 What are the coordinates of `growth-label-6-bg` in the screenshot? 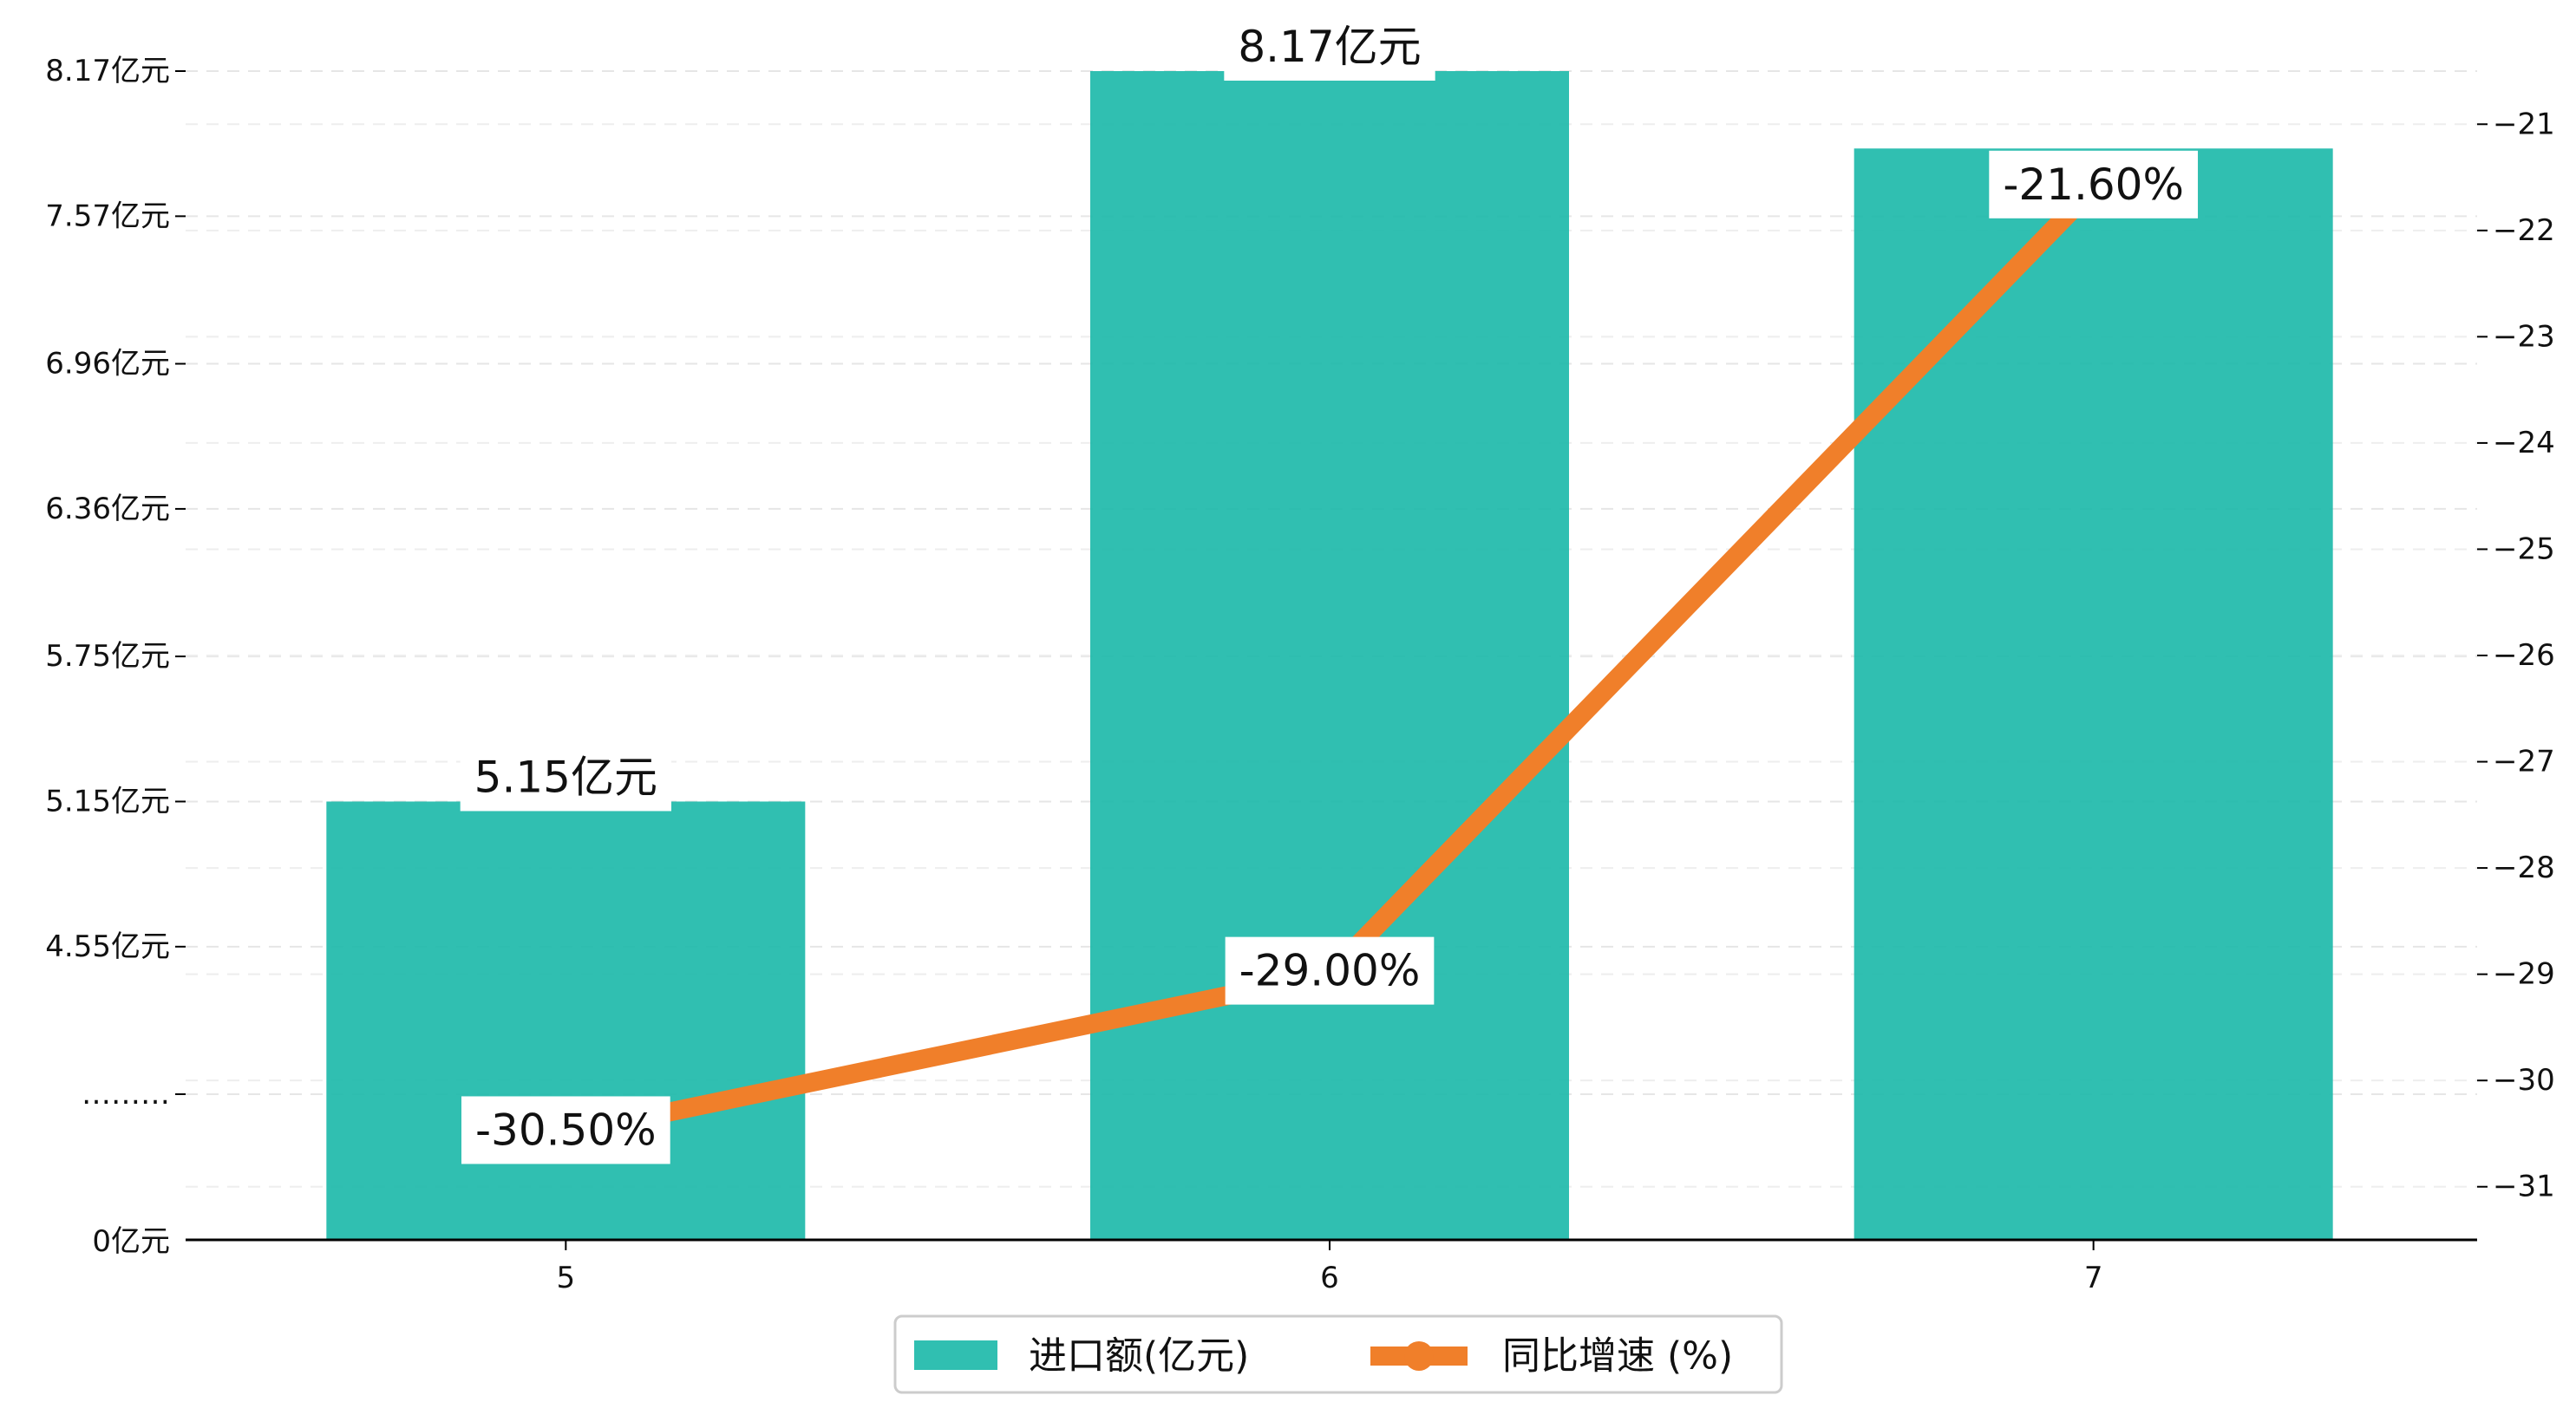 It's located at (1330, 970).